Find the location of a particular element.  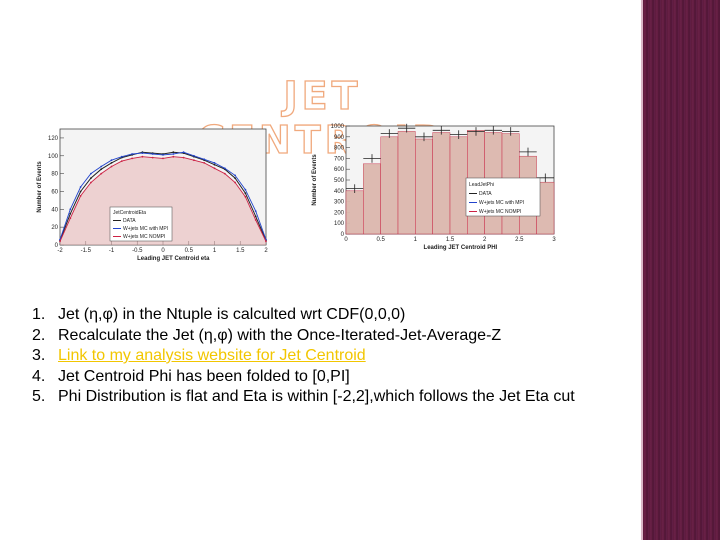

x-tick-label: -2 is located at coordinates (60, 251).